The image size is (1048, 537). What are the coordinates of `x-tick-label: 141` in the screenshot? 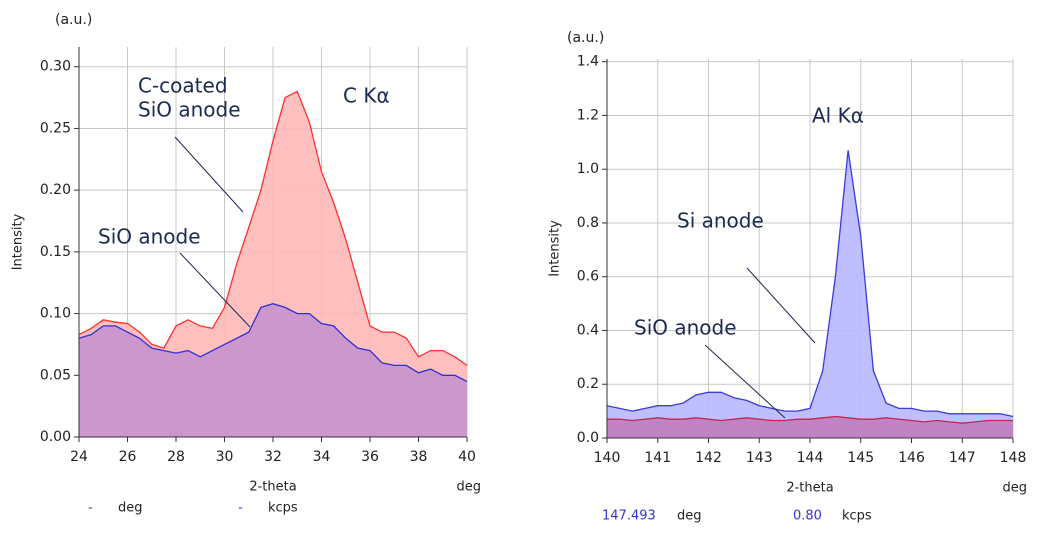 It's located at (657, 458).